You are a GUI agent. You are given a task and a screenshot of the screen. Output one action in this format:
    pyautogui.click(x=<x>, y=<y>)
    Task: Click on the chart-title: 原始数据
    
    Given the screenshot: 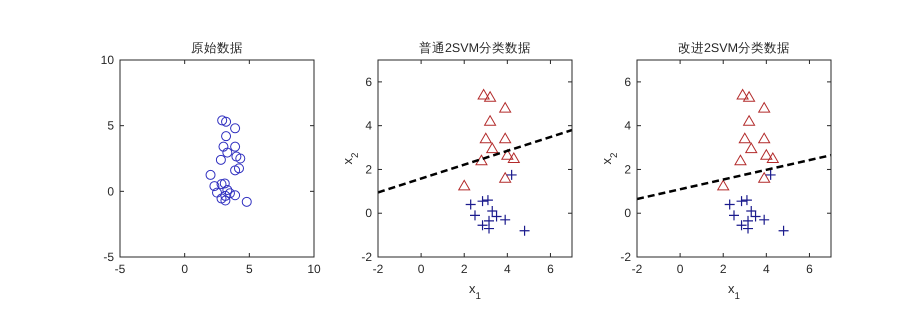 What is the action you would take?
    pyautogui.click(x=217, y=48)
    